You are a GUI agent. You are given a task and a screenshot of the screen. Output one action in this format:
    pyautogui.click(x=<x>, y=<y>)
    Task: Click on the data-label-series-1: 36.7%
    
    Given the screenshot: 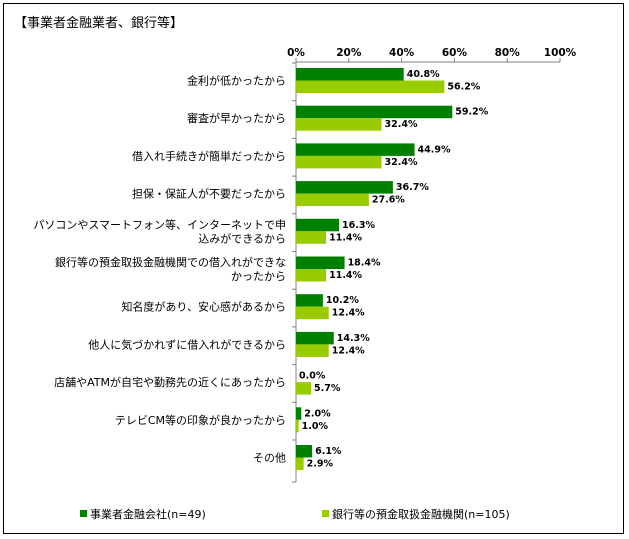 What is the action you would take?
    pyautogui.click(x=412, y=187)
    